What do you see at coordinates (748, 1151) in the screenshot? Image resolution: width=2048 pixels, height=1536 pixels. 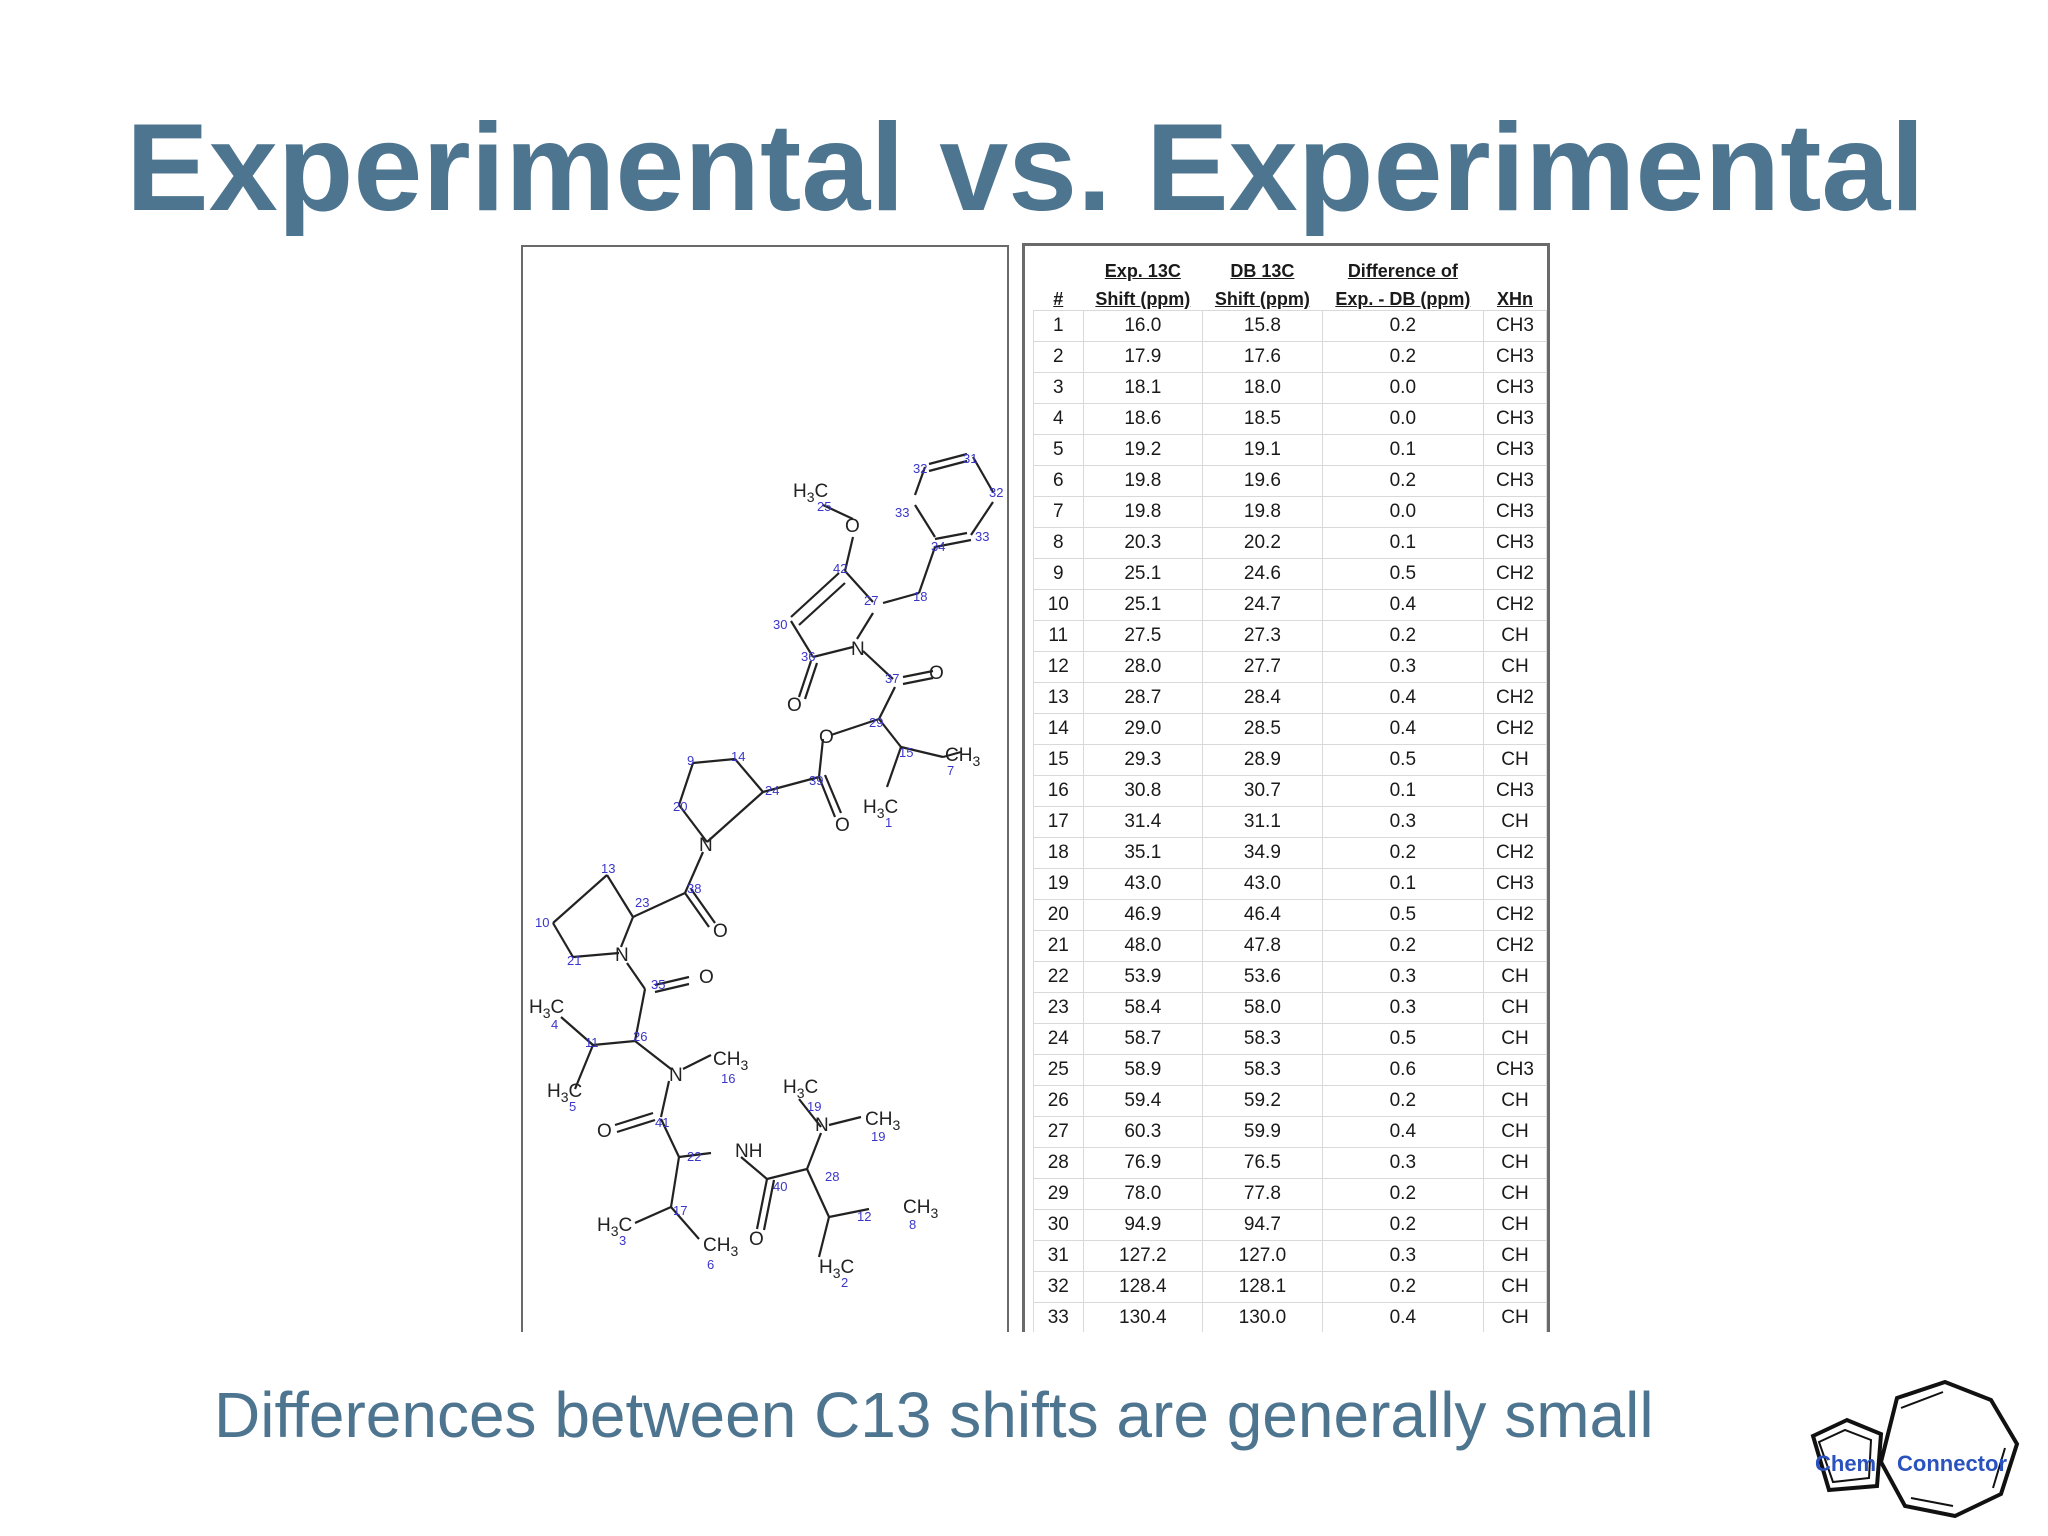 I see `svg-text: NH` at bounding box center [748, 1151].